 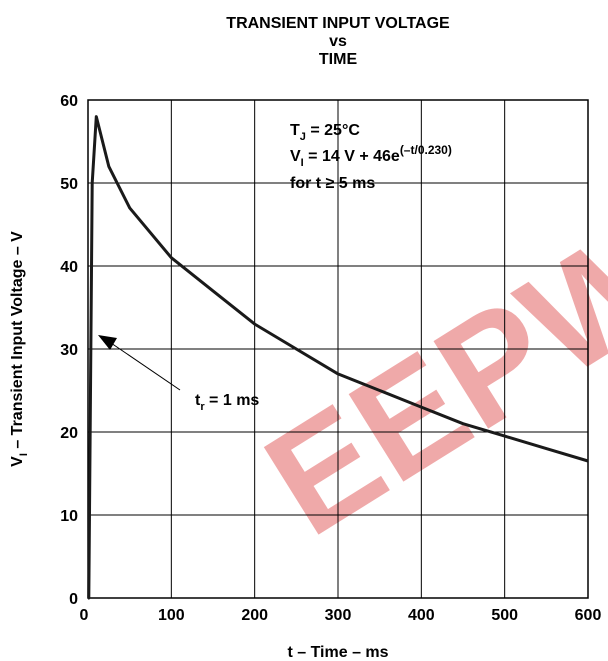 I want to click on annotation-tj-sub: J, so click(x=303, y=137).